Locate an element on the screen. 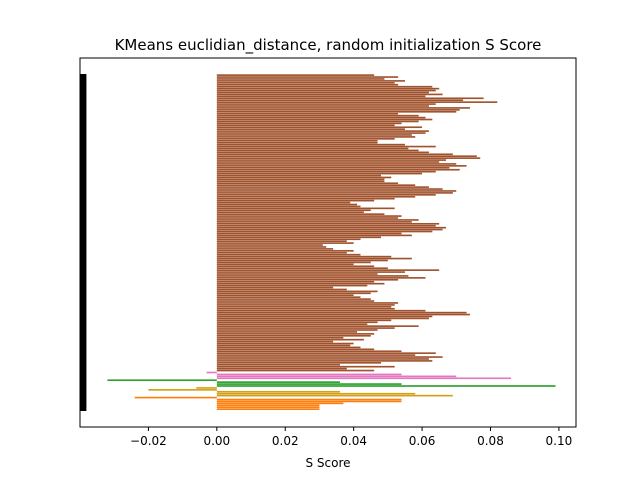 This screenshot has height=480, width=640. x-tick-label-4: 0.06 is located at coordinates (422, 441).